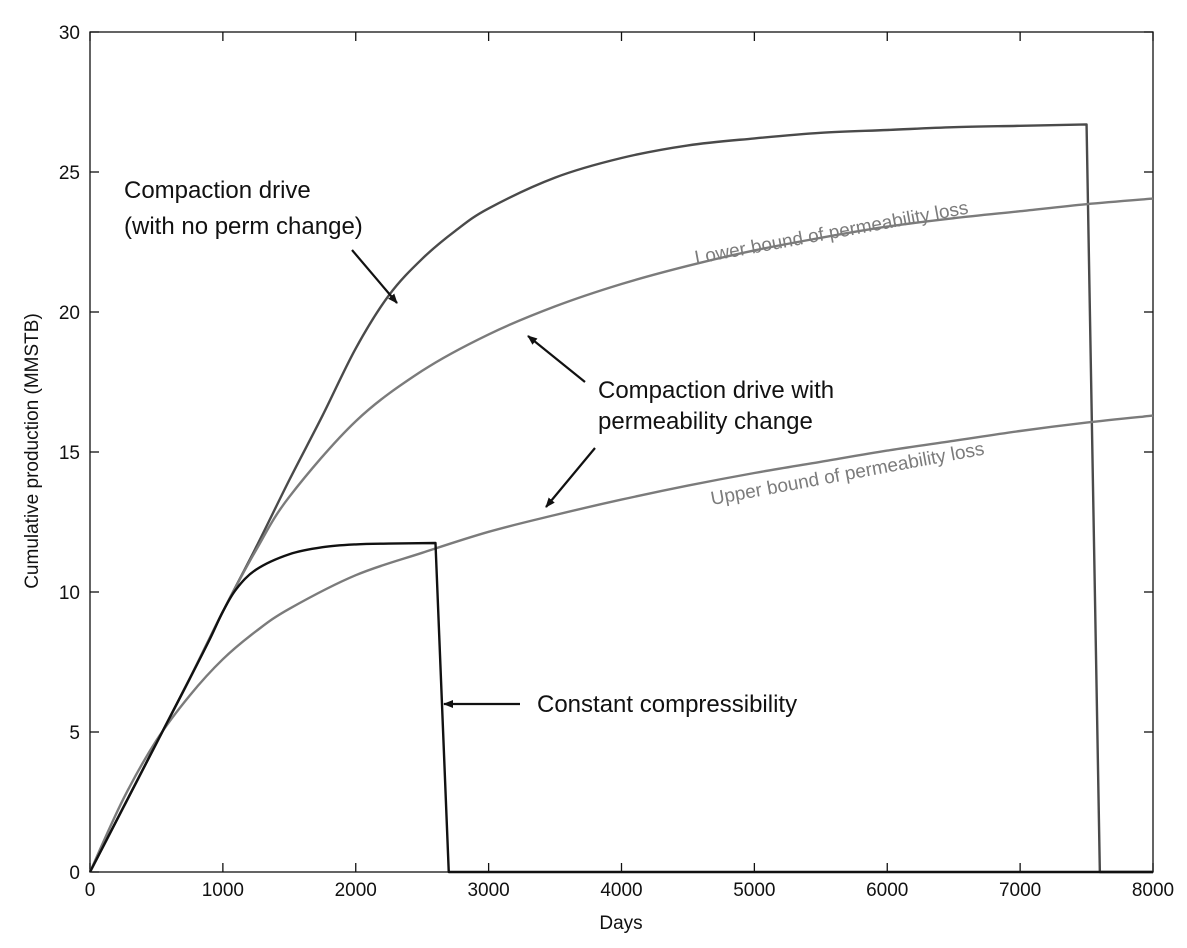  What do you see at coordinates (621, 890) in the screenshot?
I see `x-tick-label: 4000` at bounding box center [621, 890].